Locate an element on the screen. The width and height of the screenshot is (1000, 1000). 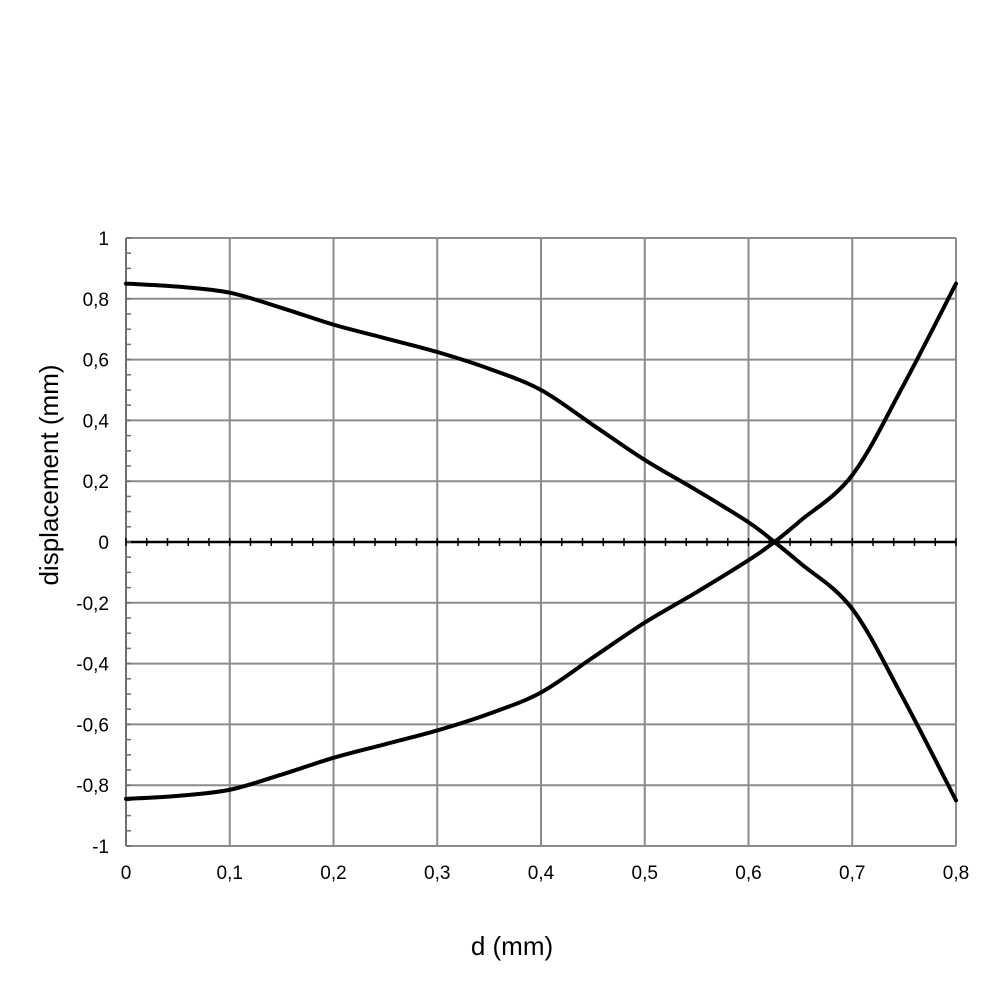
x-axis-title: d (mm) is located at coordinates (512, 946).